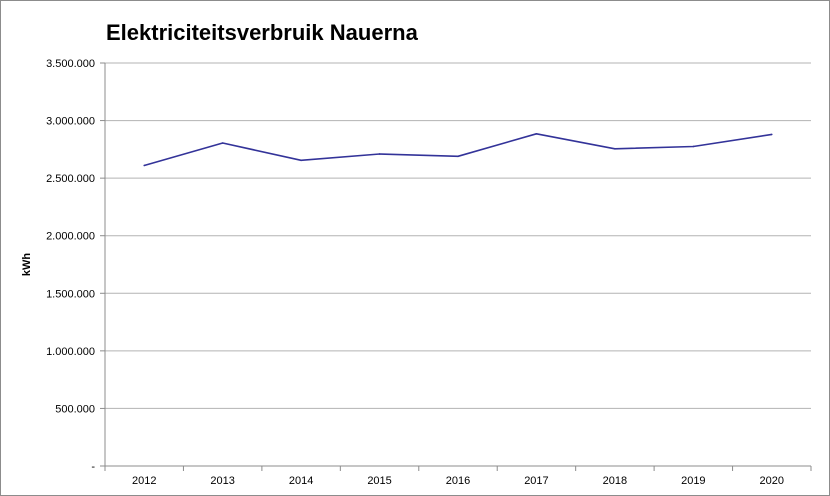 Image resolution: width=830 pixels, height=496 pixels. I want to click on series-line, so click(457, 150).